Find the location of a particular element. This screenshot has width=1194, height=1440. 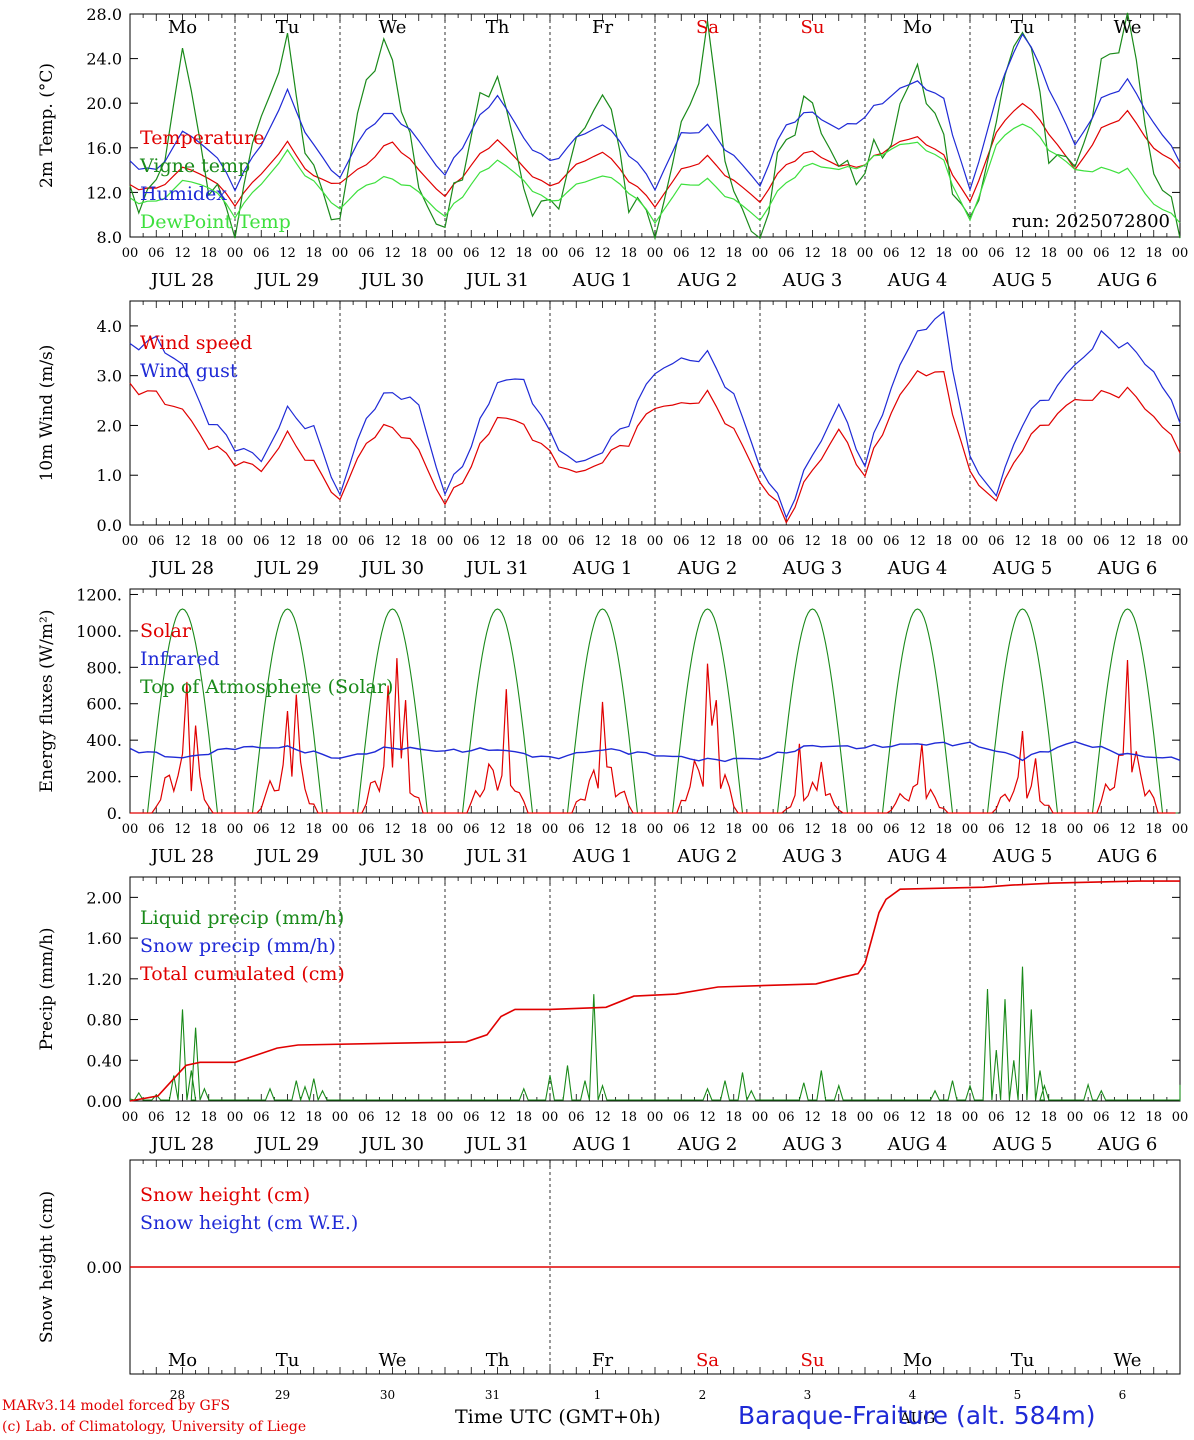

legend-entry: Humidex is located at coordinates (183, 194).